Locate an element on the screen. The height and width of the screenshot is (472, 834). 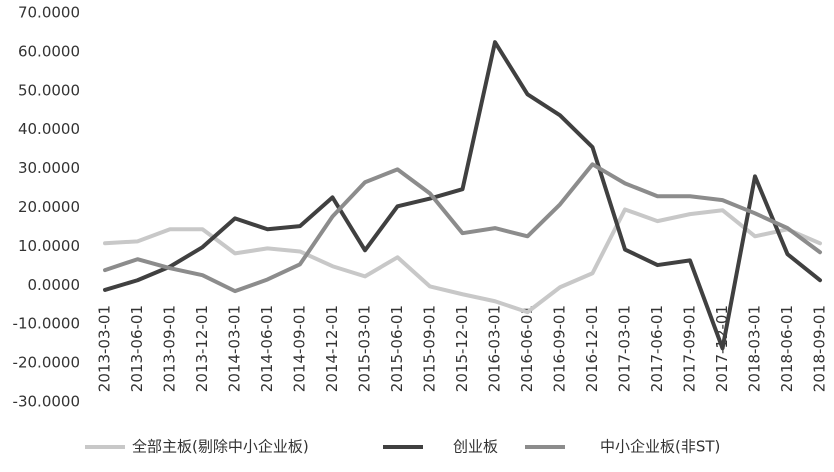
x-tick-label: 2015-03-01 is located at coordinates (365, 348).